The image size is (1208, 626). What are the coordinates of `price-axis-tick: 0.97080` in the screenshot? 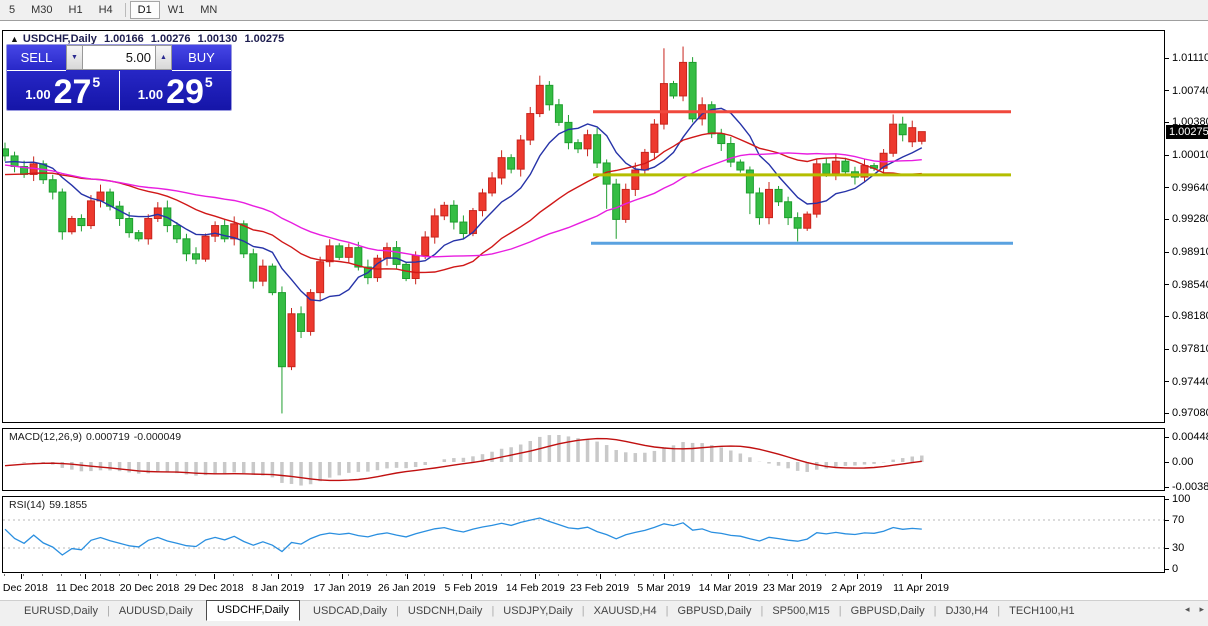 It's located at (1186, 413).